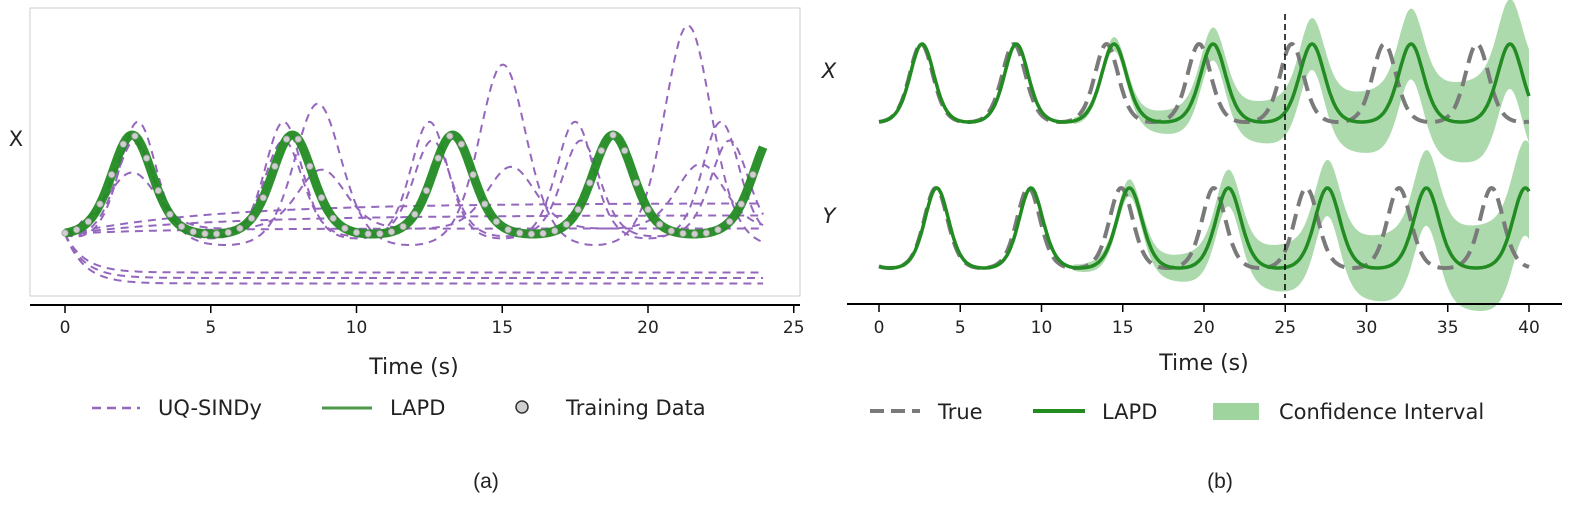 The height and width of the screenshot is (515, 1578). I want to click on panel-b-tick-label: 15, so click(1123, 328).